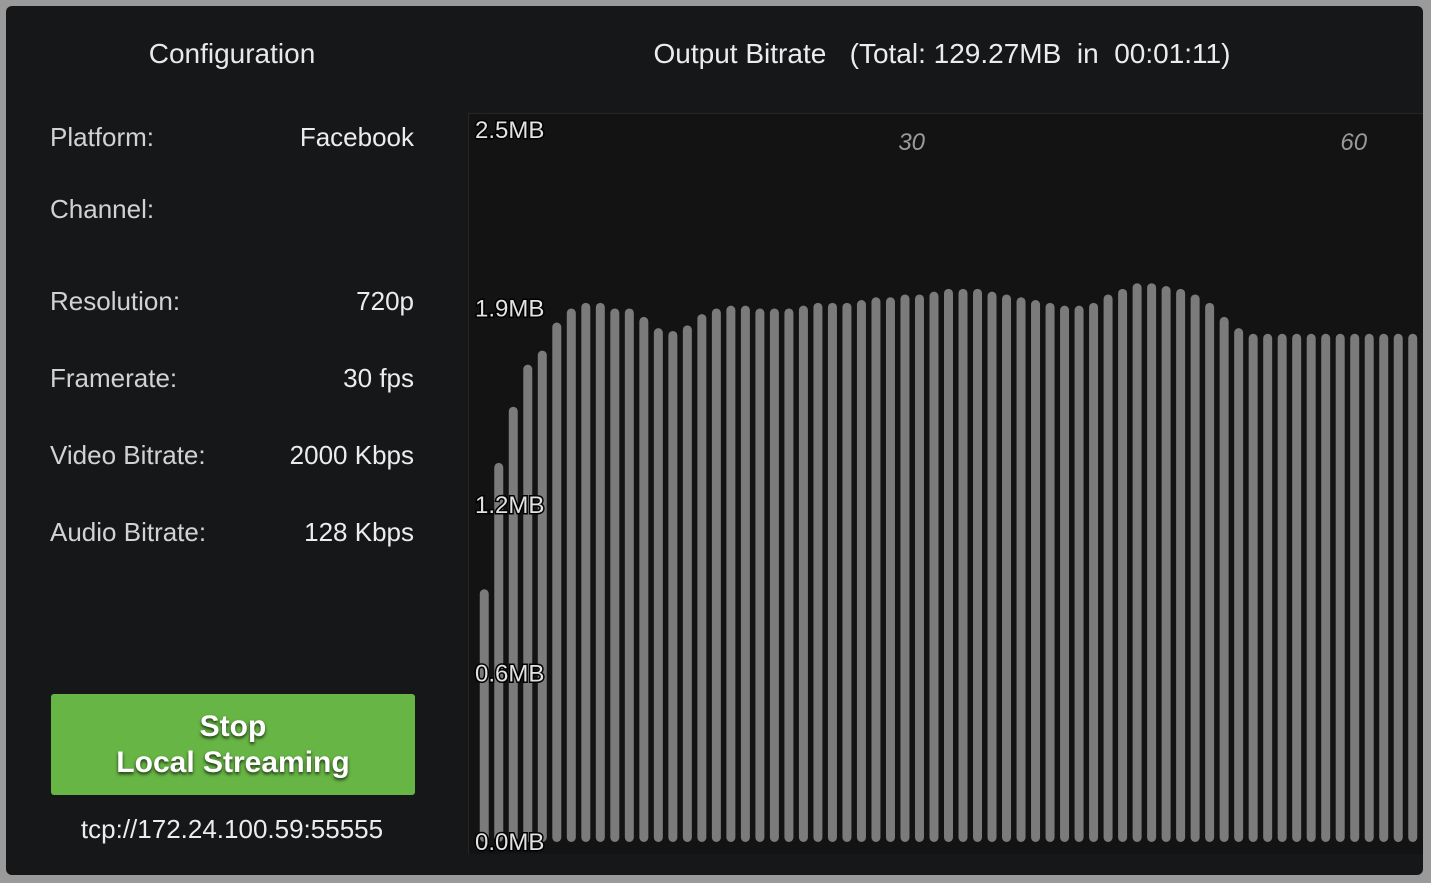  Describe the element at coordinates (128, 455) in the screenshot. I see `video-bitrate-label: Video Bitrate:` at that location.